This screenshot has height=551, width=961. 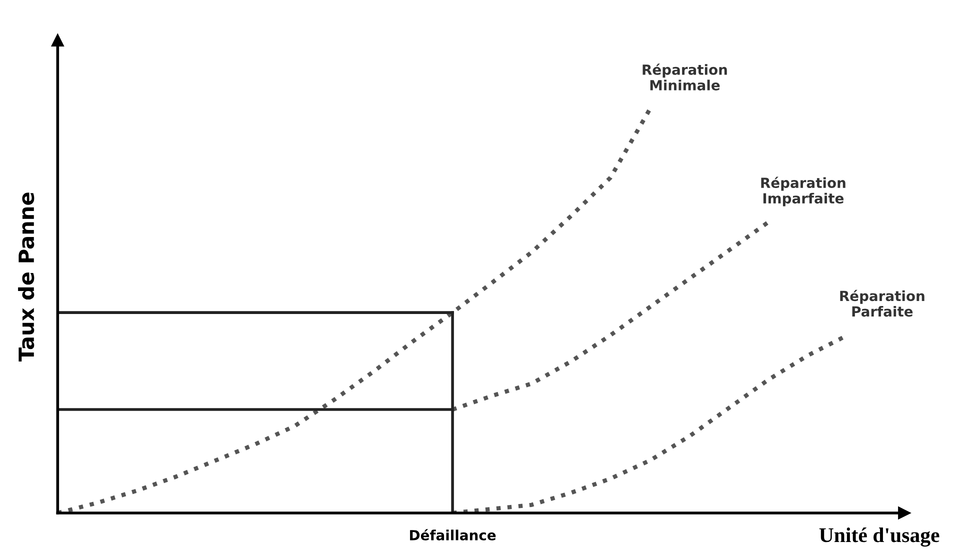 I want to click on series-label: Réparation Parfaite, so click(x=882, y=303).